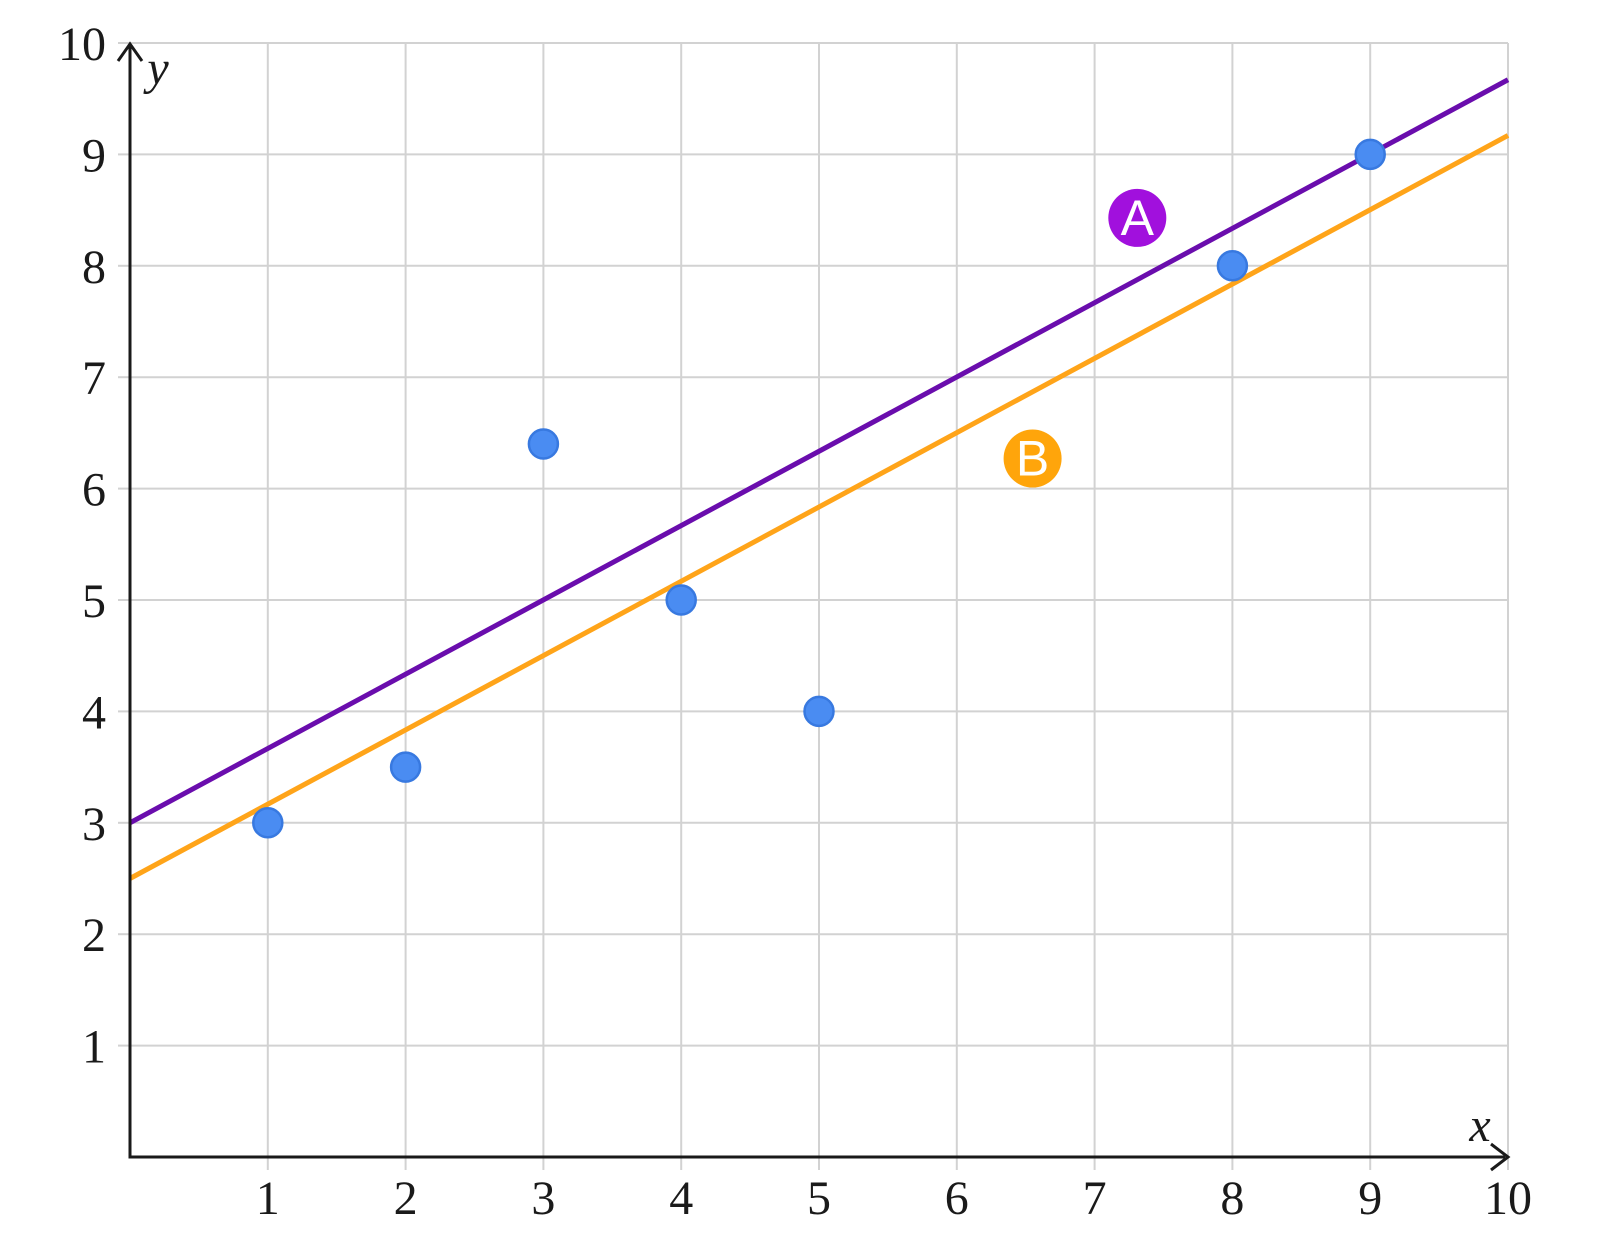 Image resolution: width=1606 pixels, height=1260 pixels. I want to click on x-tick-label: 8, so click(1232, 1198).